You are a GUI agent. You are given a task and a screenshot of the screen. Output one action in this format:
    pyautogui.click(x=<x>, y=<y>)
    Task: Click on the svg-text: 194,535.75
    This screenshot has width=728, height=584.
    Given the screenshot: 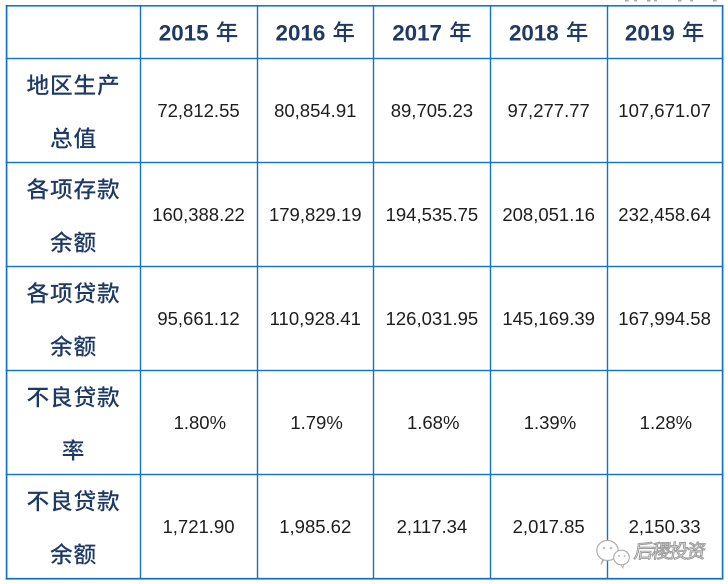 What is the action you would take?
    pyautogui.click(x=432, y=214)
    